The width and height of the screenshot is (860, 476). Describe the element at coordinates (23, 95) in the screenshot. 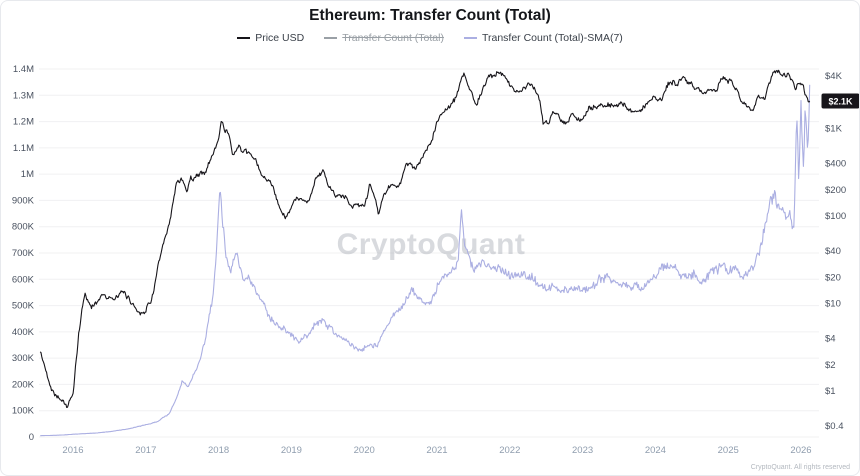

I see `left-axis-label: 1.3M` at that location.